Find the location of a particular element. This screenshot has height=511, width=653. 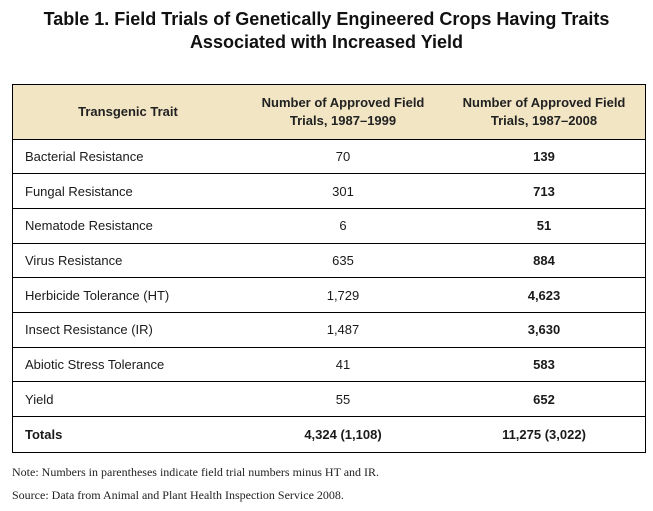

table-row: Virus Resistance 635 884 is located at coordinates (329, 261).